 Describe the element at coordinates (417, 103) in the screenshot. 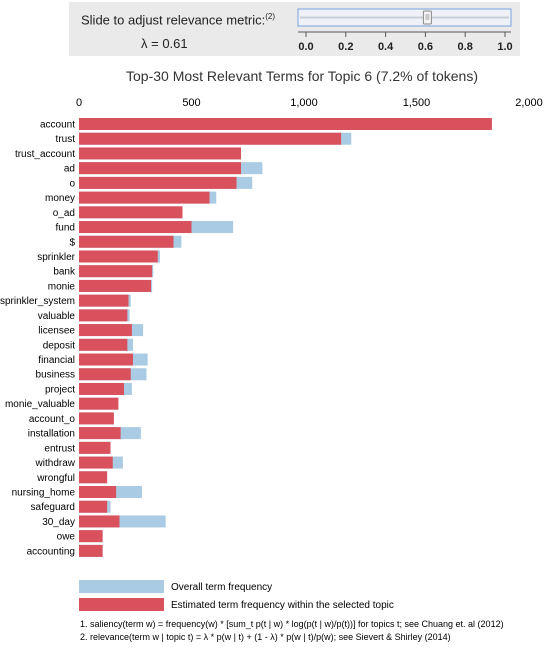

I see `x-tick-label: 1,500` at that location.